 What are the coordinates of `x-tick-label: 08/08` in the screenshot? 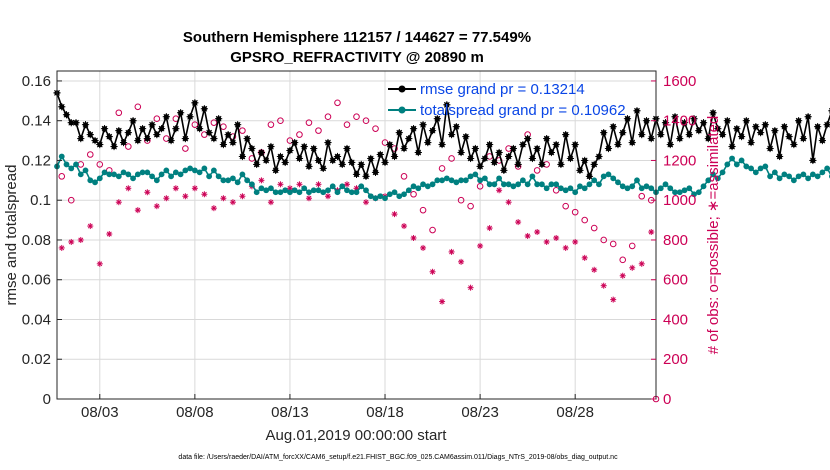 It's located at (195, 412).